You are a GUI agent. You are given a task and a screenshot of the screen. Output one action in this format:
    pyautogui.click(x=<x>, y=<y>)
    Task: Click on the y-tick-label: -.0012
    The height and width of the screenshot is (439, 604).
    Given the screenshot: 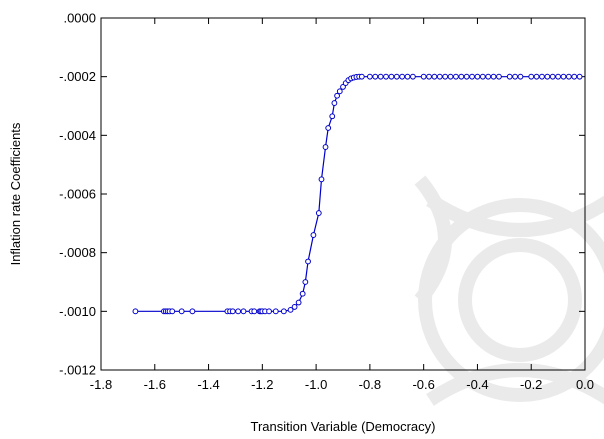 What is the action you would take?
    pyautogui.click(x=77, y=370)
    